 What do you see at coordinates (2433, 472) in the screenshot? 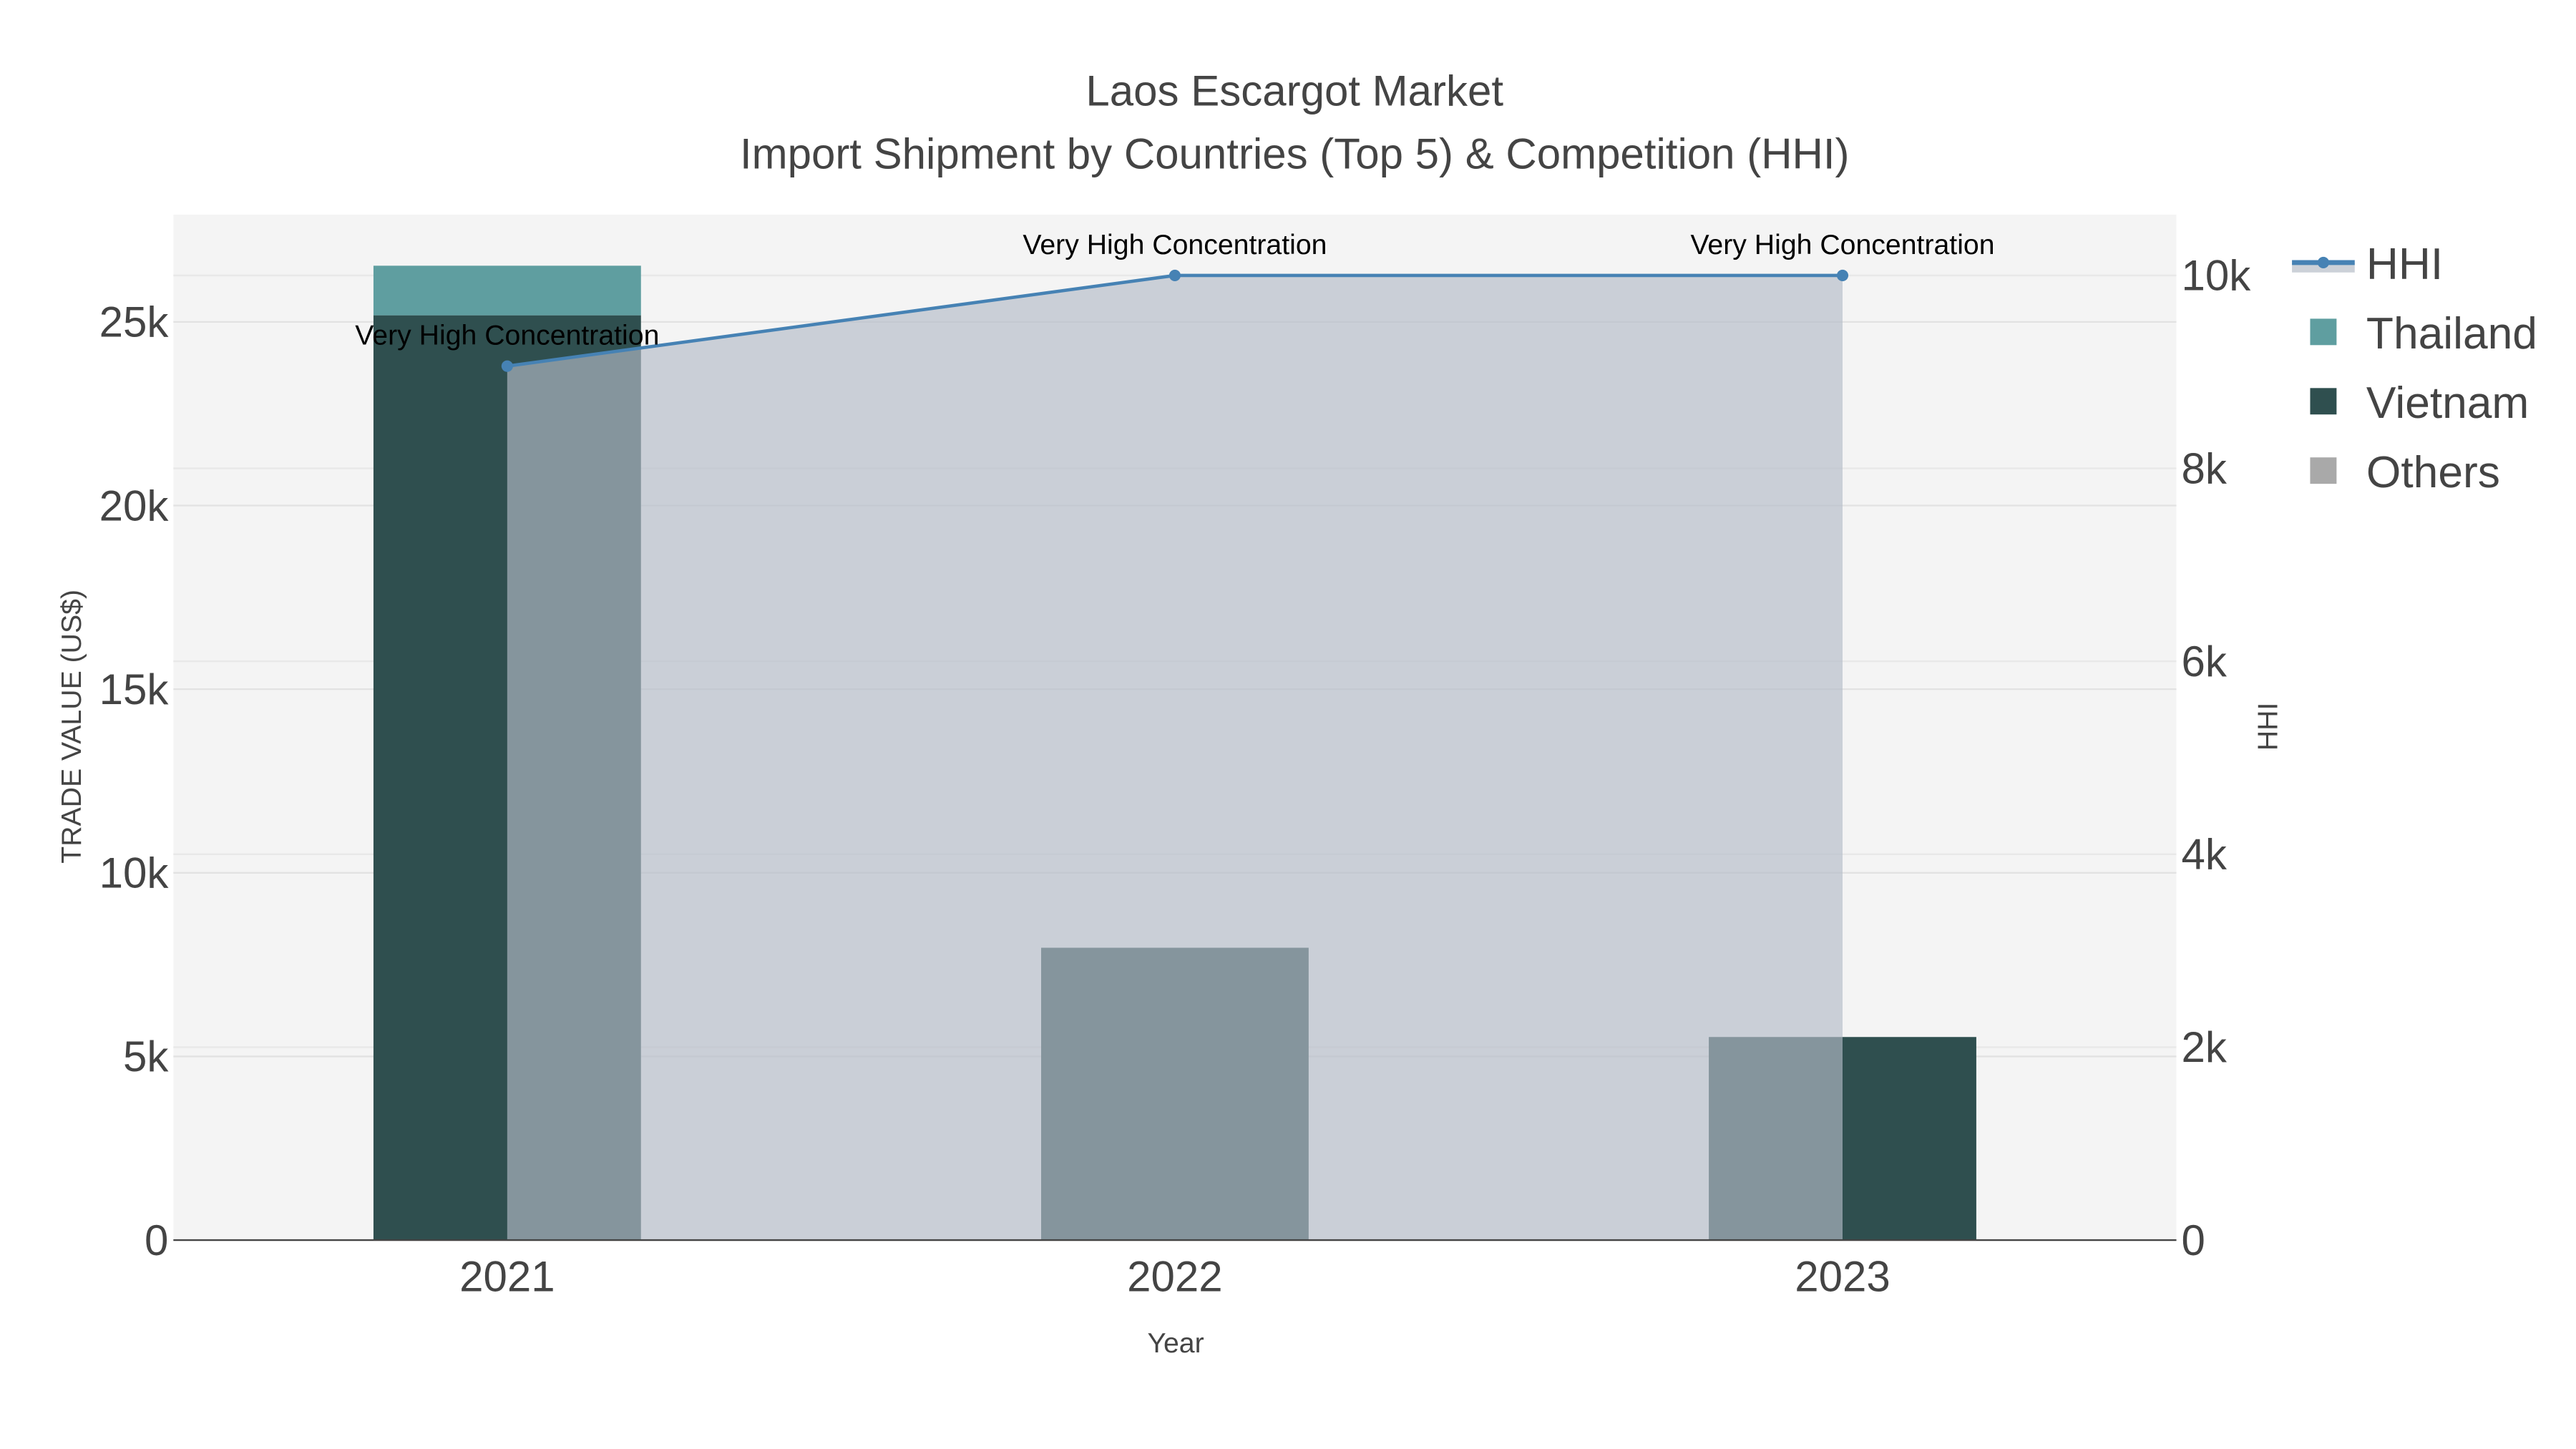
I see `legend-label-others: Others` at bounding box center [2433, 472].